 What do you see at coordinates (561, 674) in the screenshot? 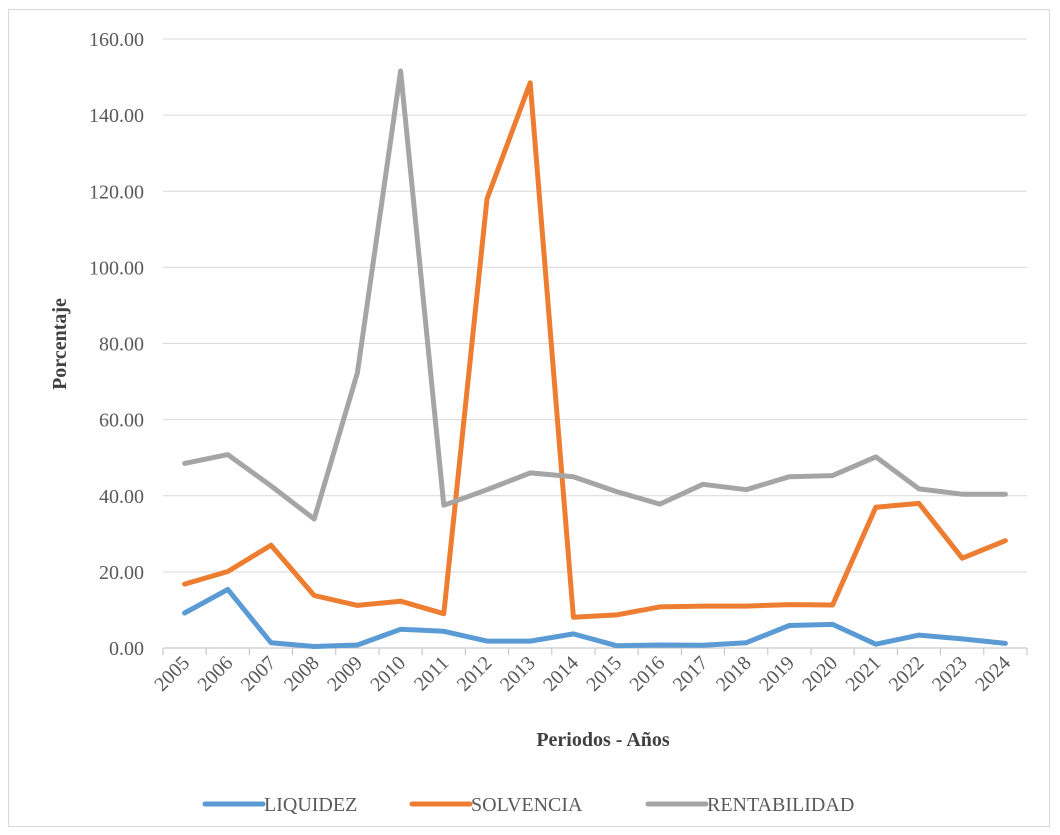
I see `x-tick-label: 2014` at bounding box center [561, 674].